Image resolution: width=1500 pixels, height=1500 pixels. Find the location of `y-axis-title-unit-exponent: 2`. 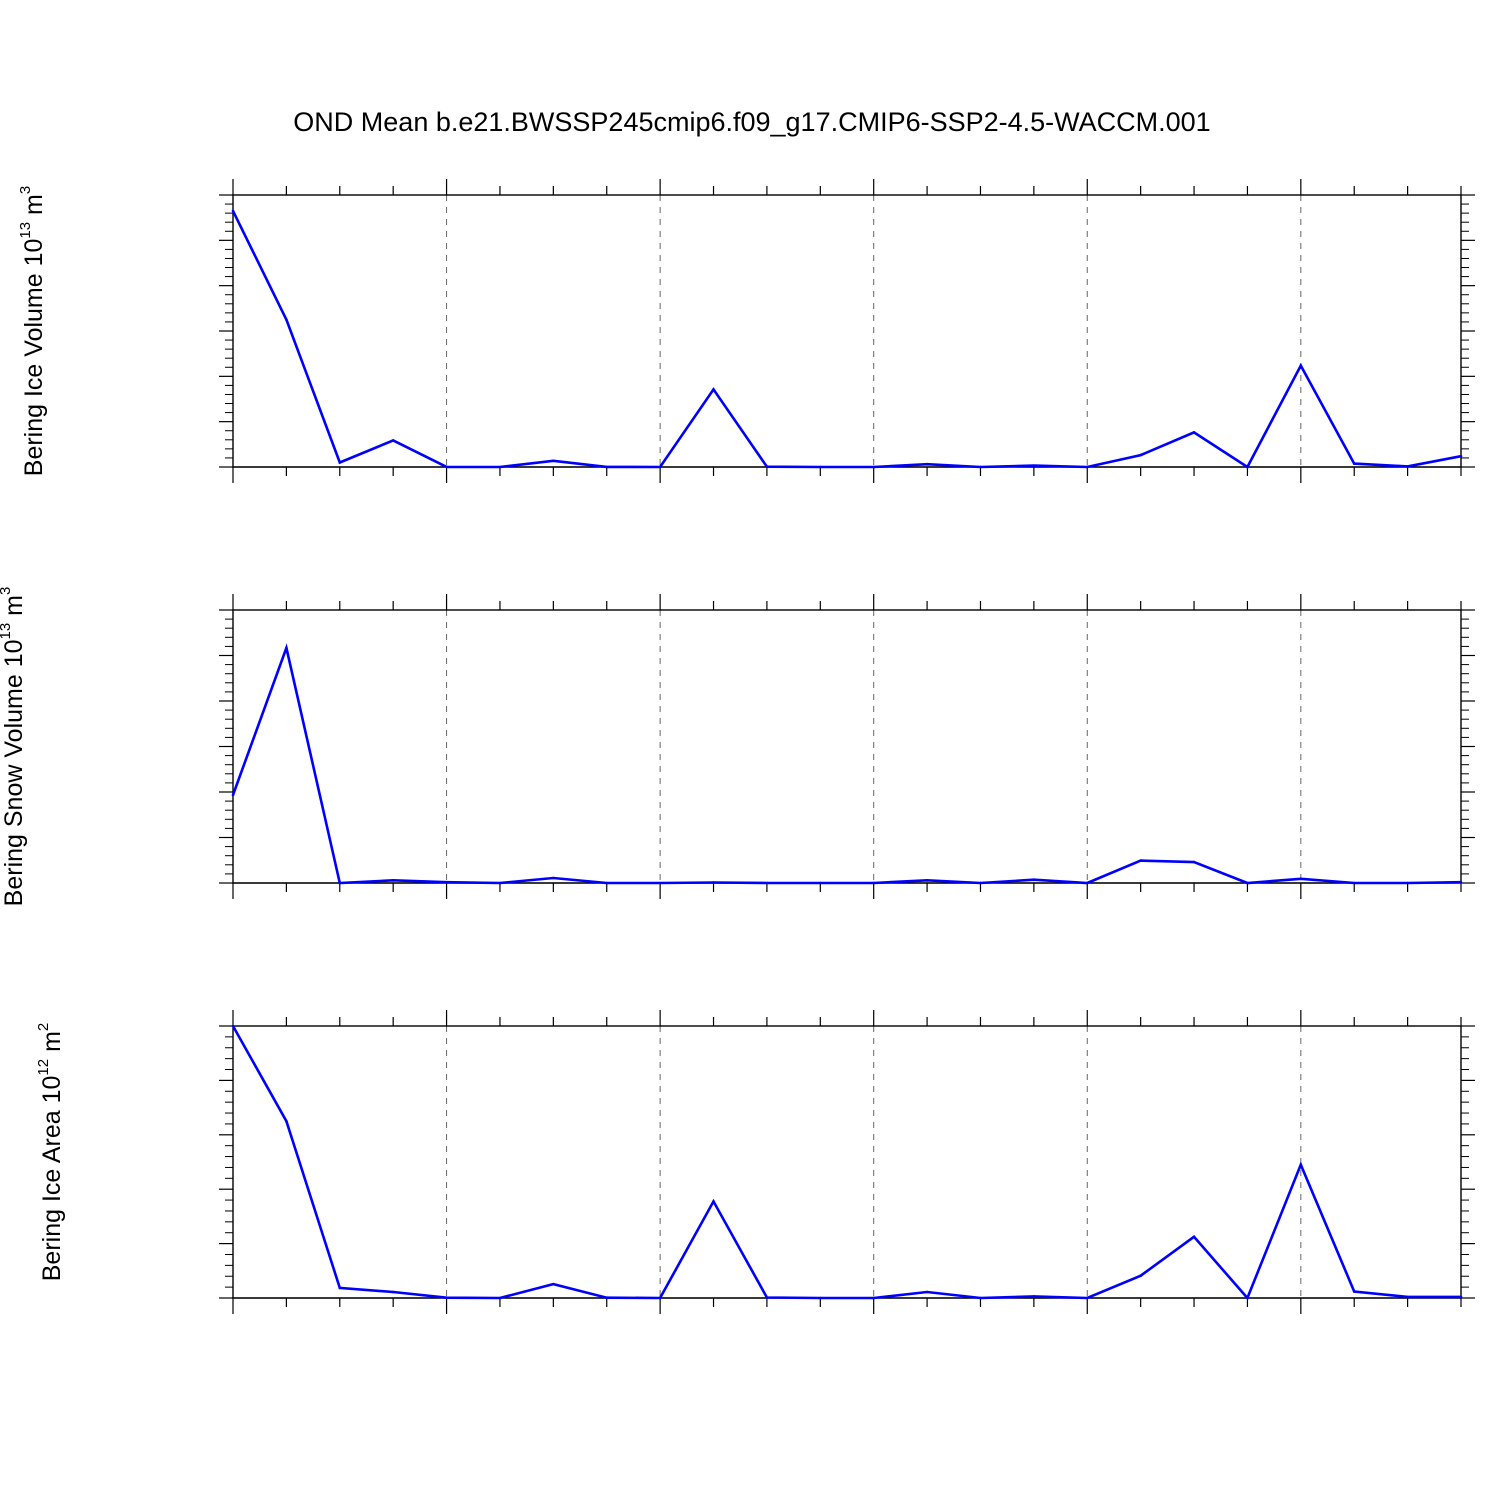

y-axis-title-unit-exponent: 2 is located at coordinates (43, 1027).